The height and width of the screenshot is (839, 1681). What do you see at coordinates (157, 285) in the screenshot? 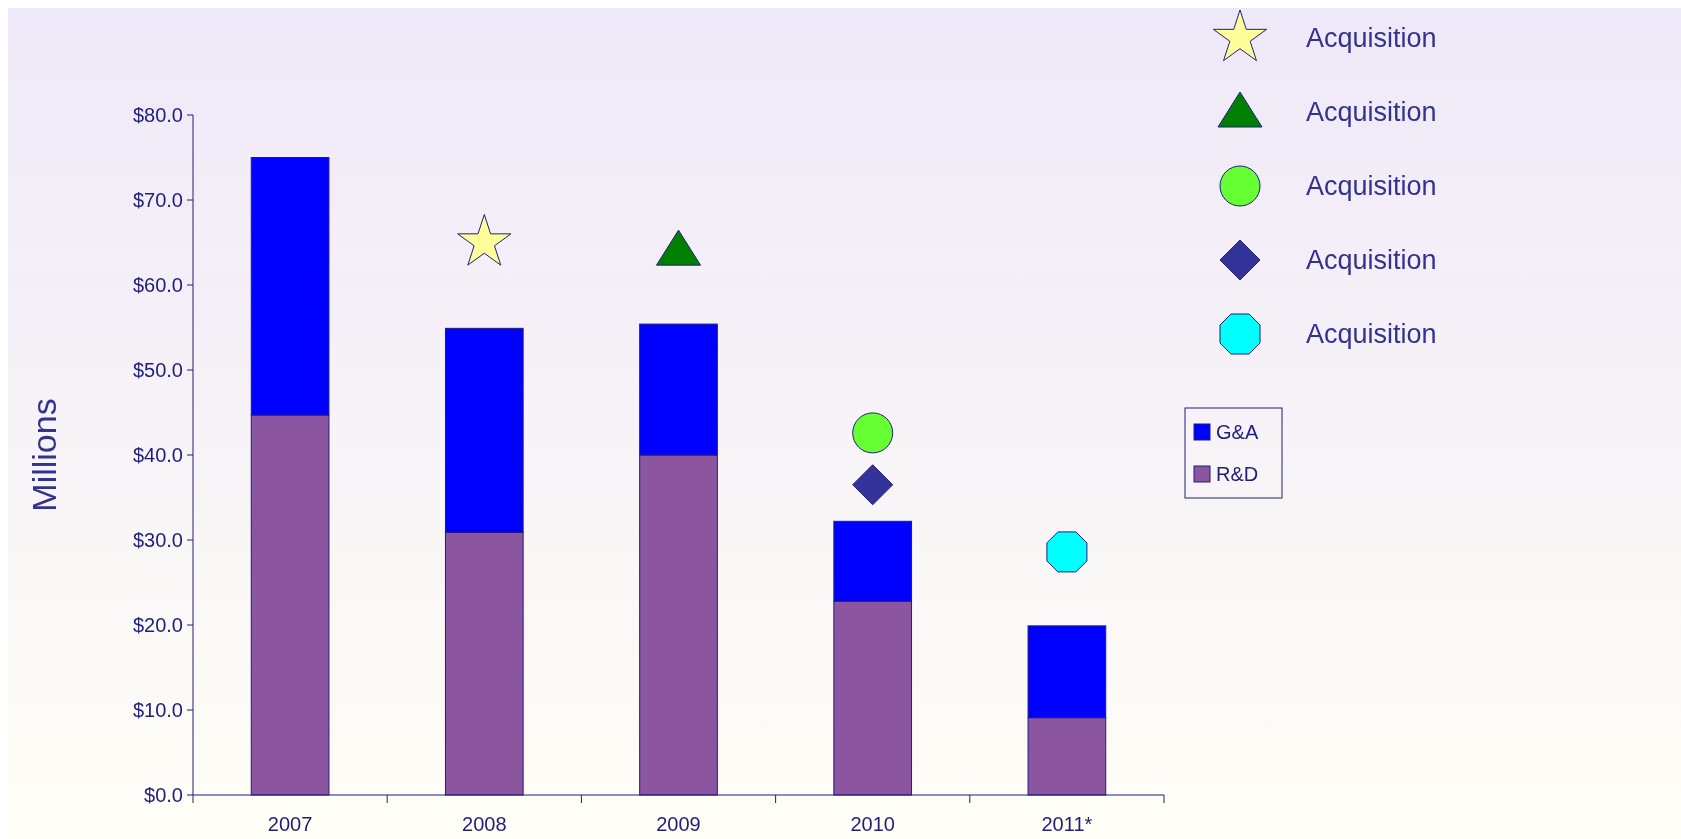
I see `y-tick-label: $60.0` at bounding box center [157, 285].